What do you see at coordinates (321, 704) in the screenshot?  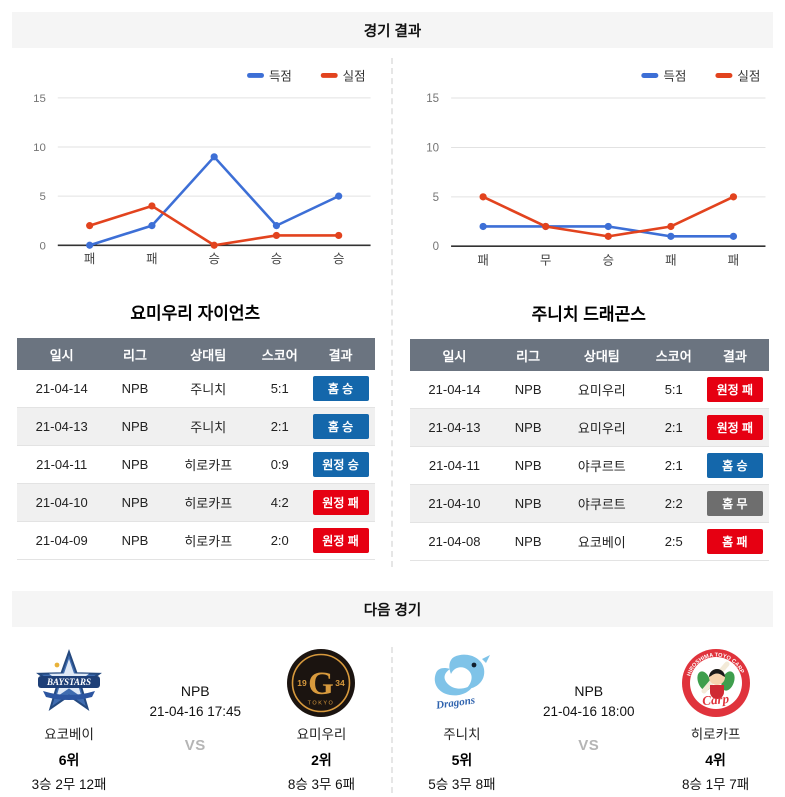 I see `svg-text: TOKYO` at bounding box center [321, 704].